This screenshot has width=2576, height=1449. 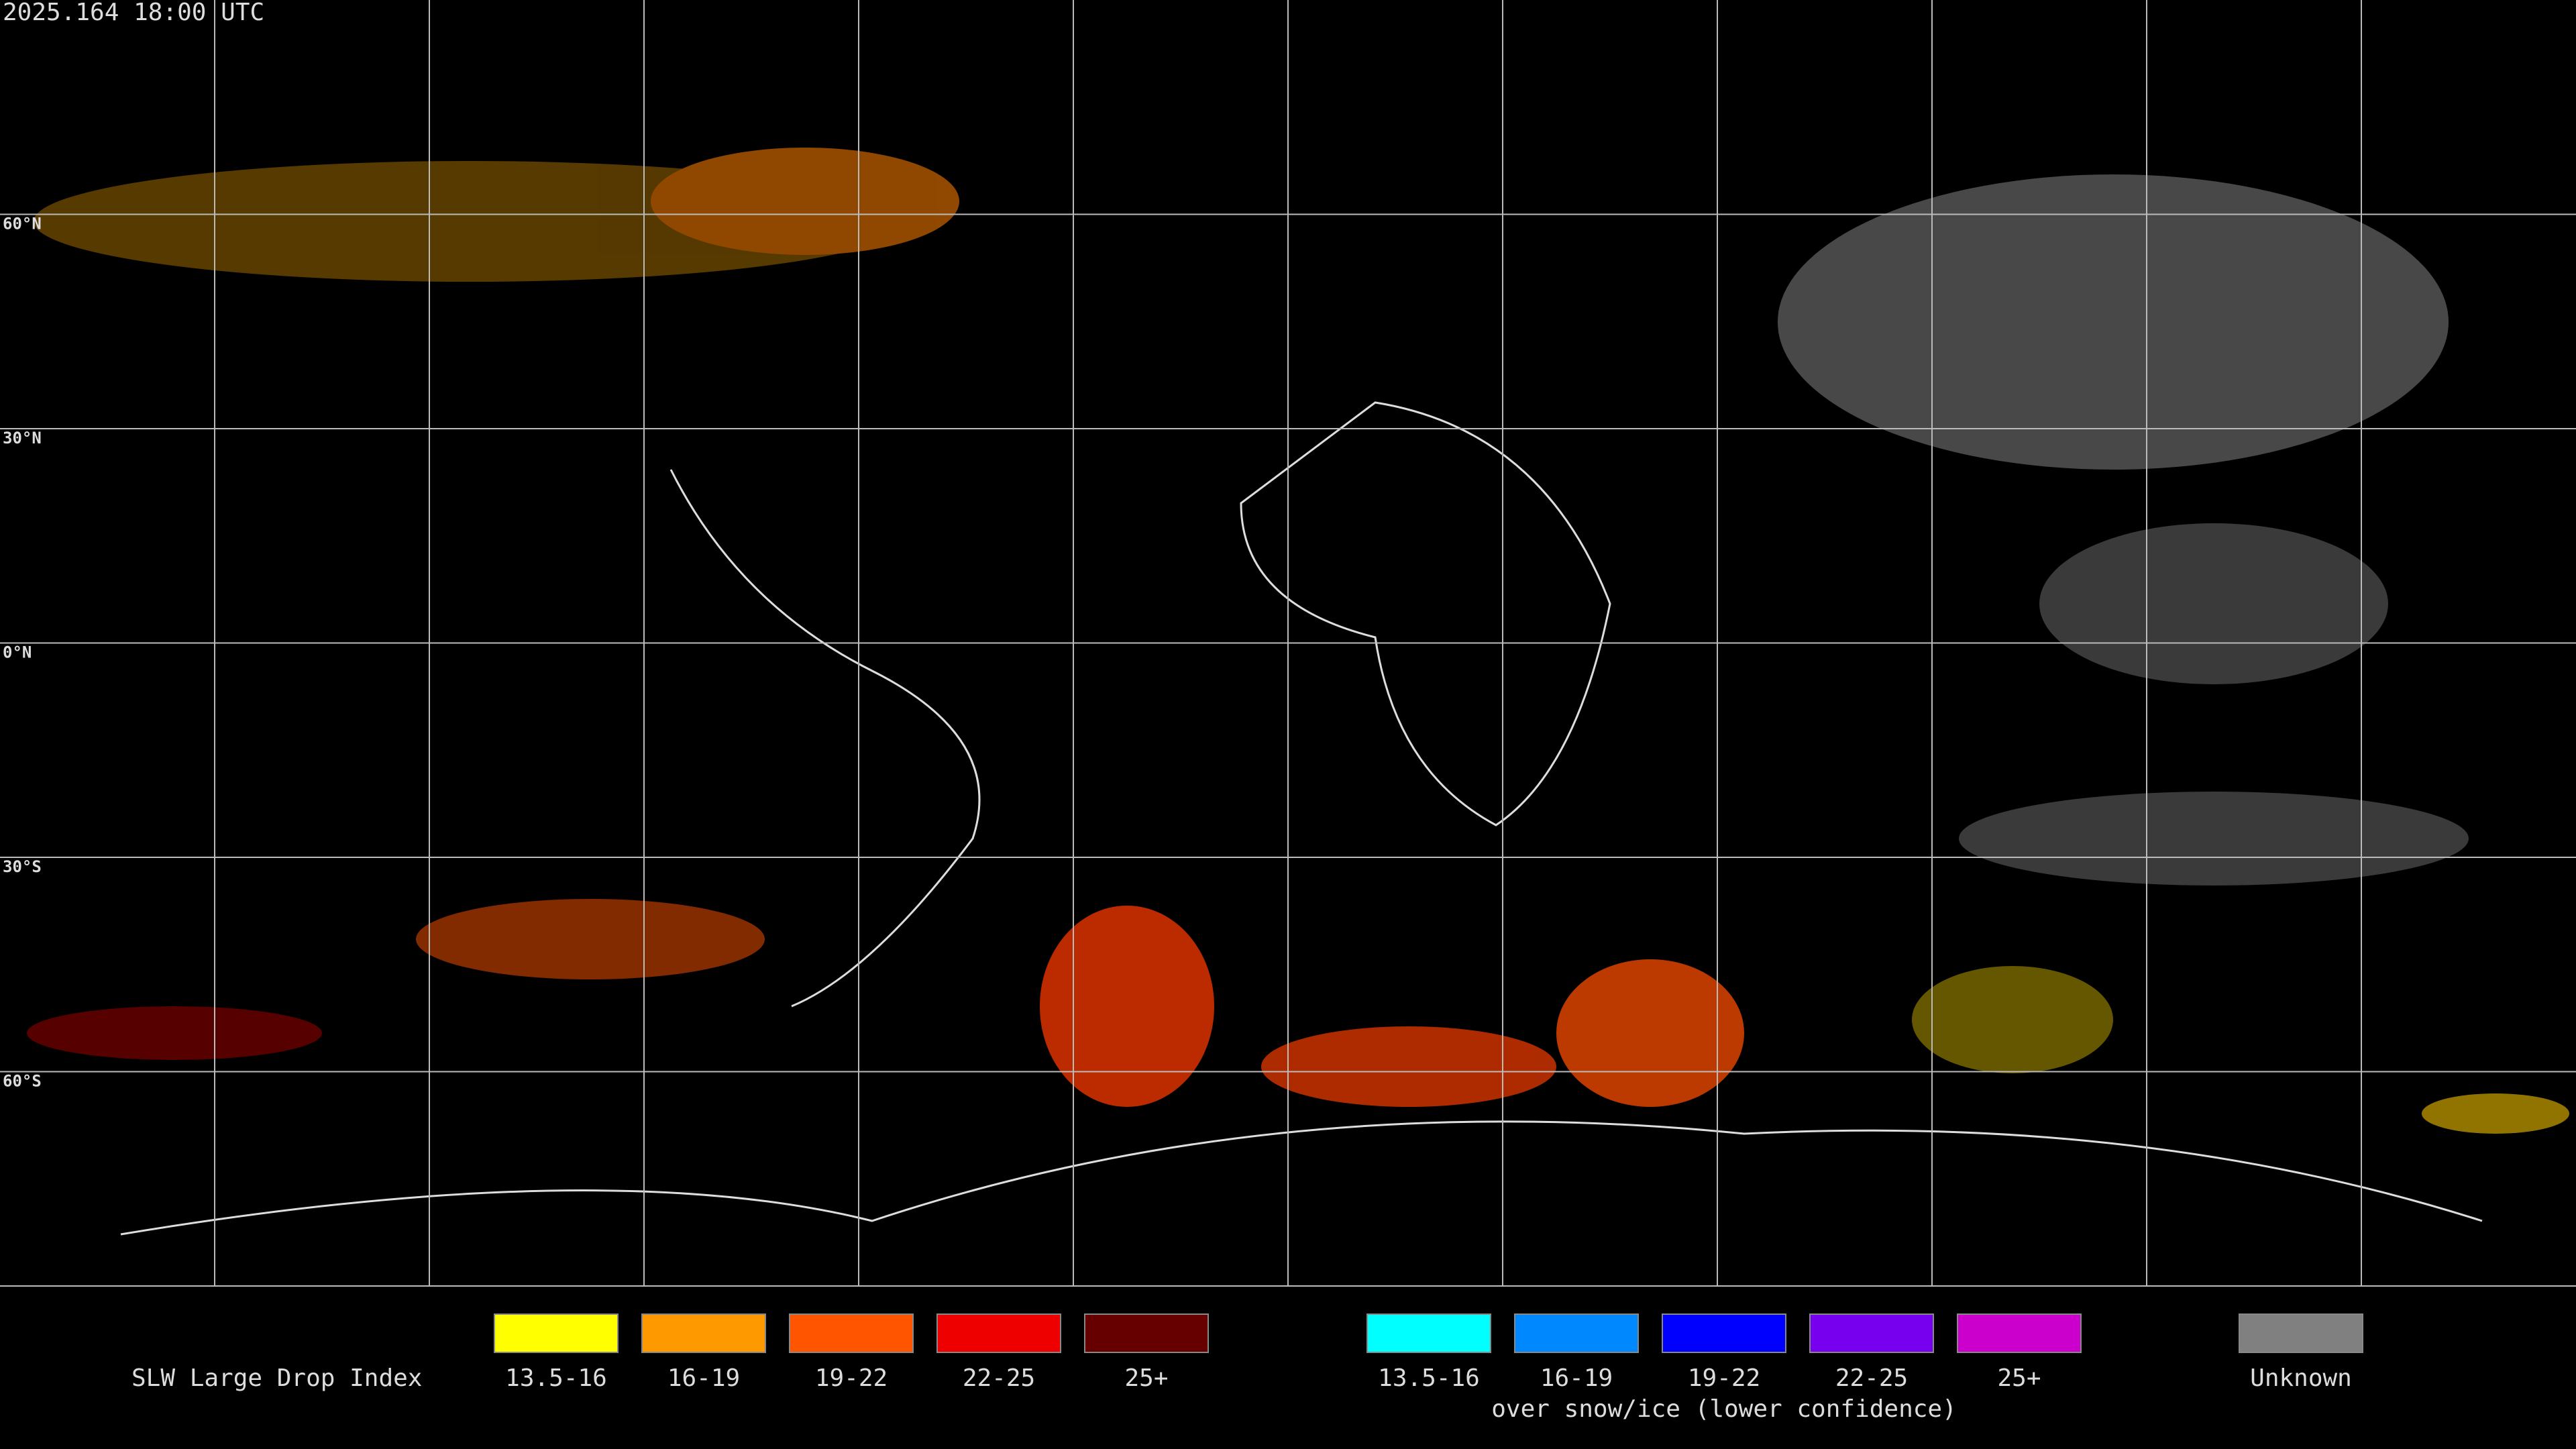 I want to click on latitude-label: 0°N, so click(x=17, y=652).